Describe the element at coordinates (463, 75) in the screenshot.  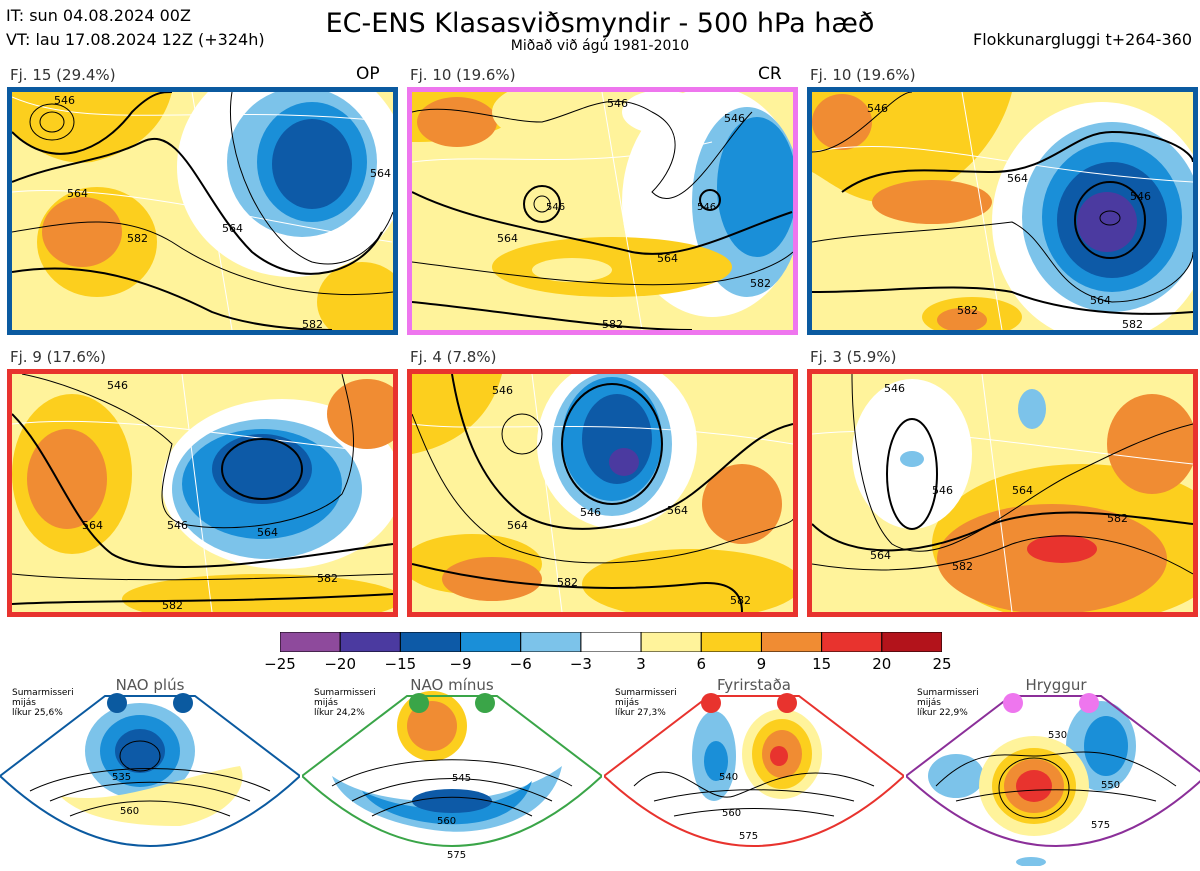
I see `panel-2-label: Fj. 10 (19.6%)` at that location.